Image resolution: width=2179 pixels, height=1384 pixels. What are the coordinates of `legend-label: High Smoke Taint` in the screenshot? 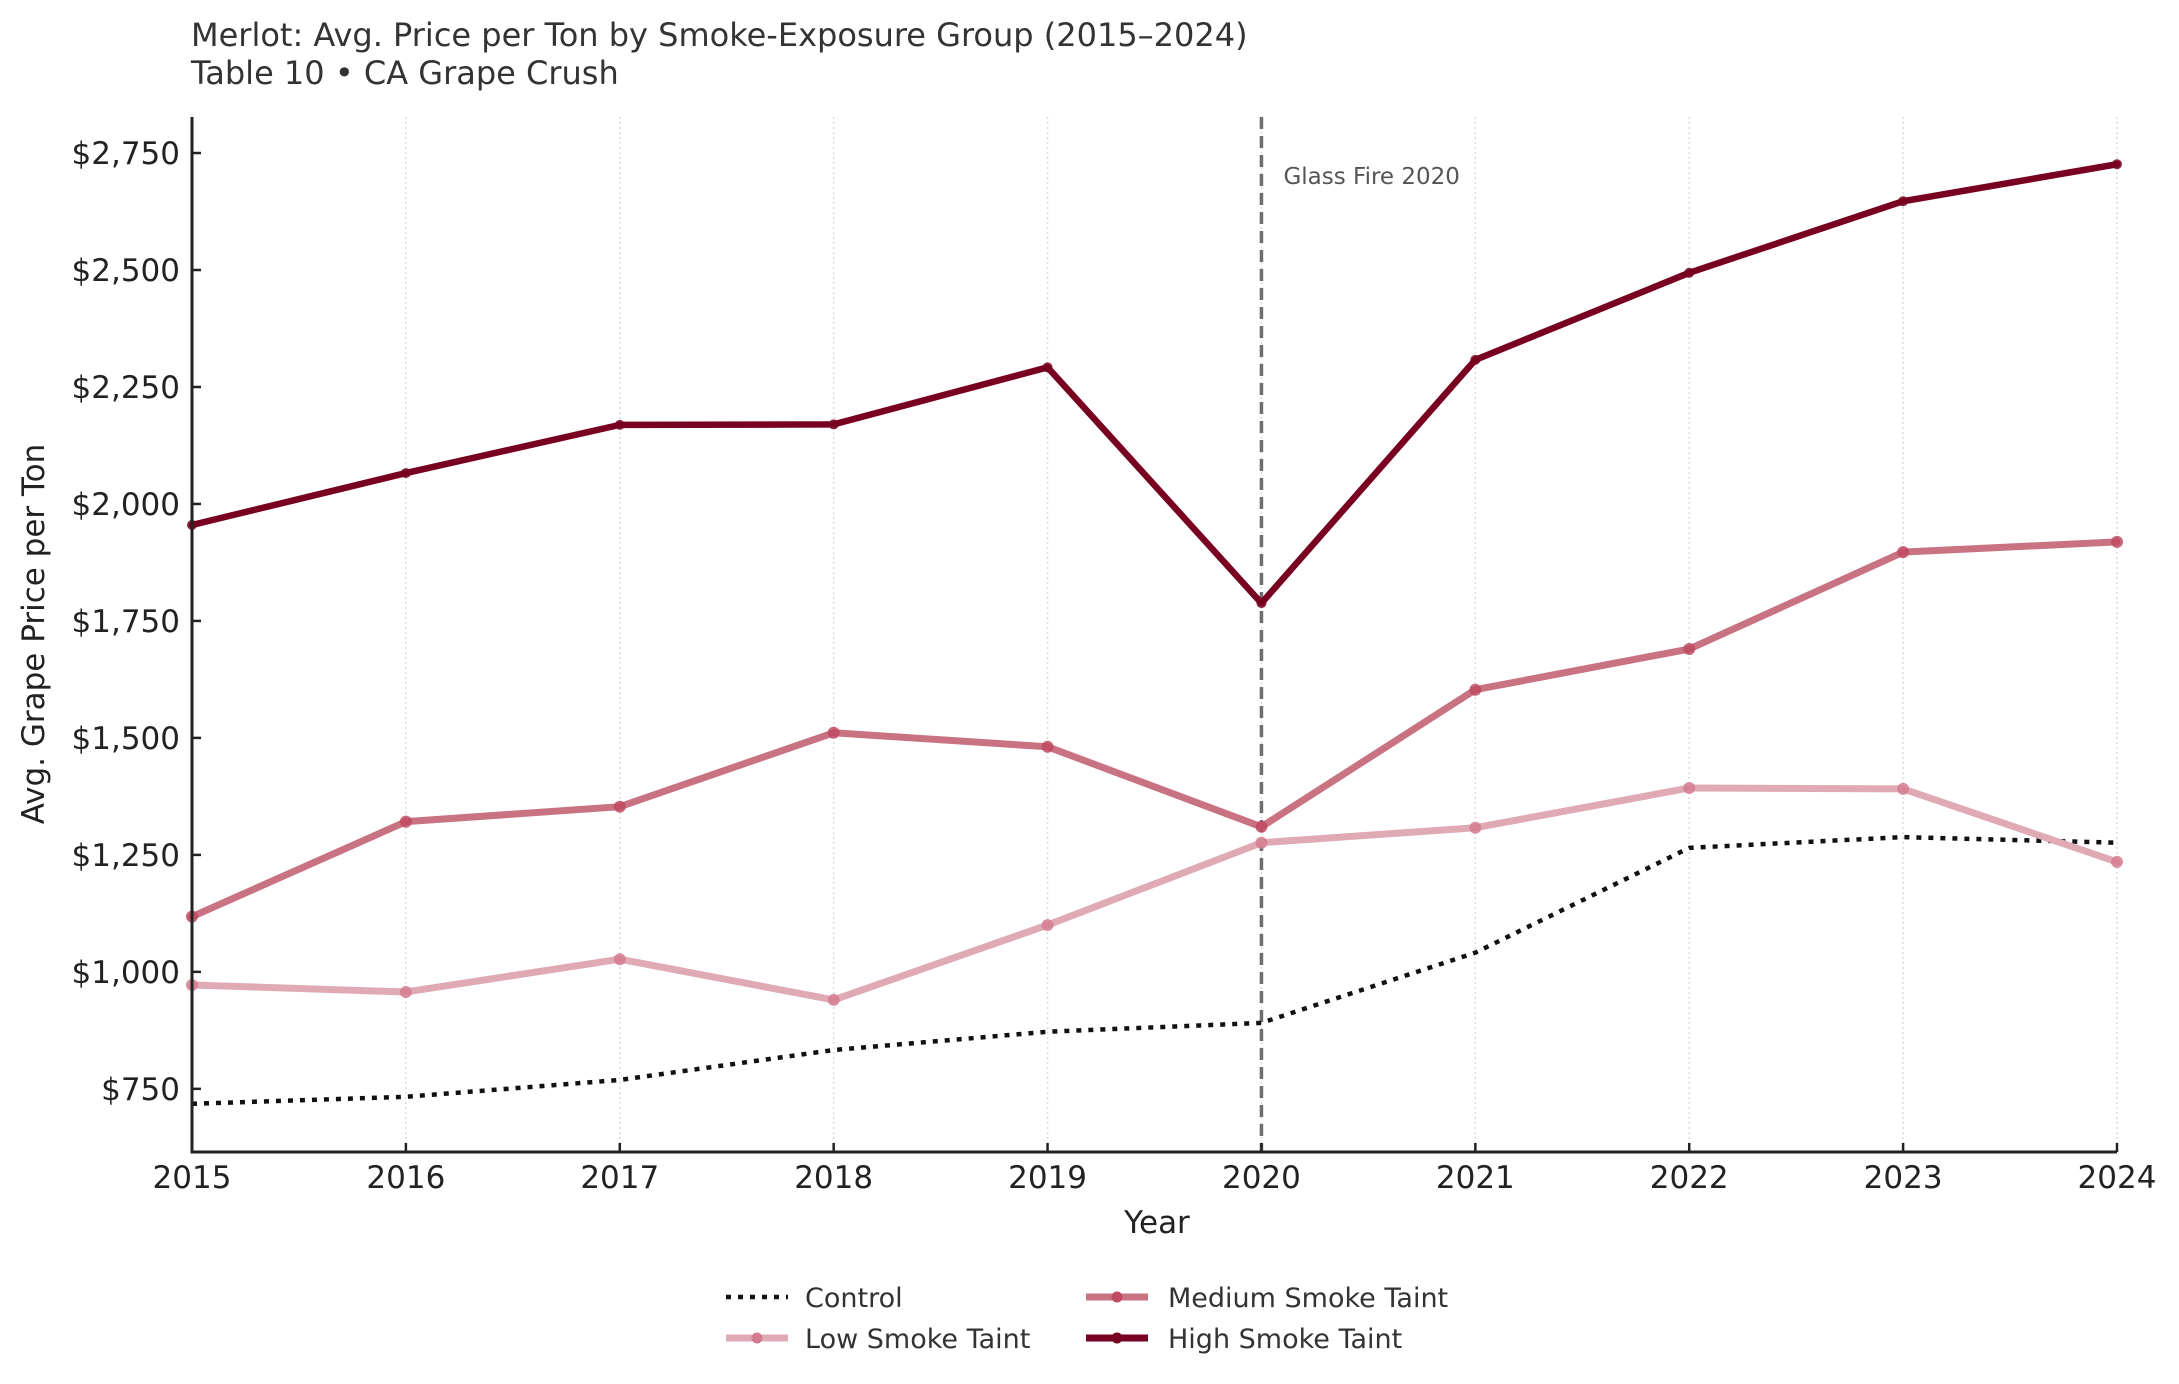 It's located at (1285, 1339).